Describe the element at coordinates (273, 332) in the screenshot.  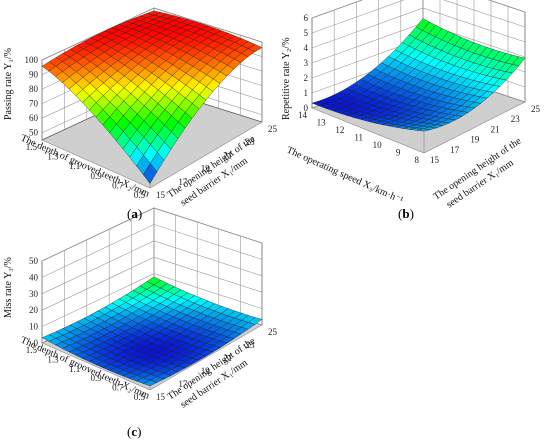
I see `panel-c-xtick: 25` at that location.